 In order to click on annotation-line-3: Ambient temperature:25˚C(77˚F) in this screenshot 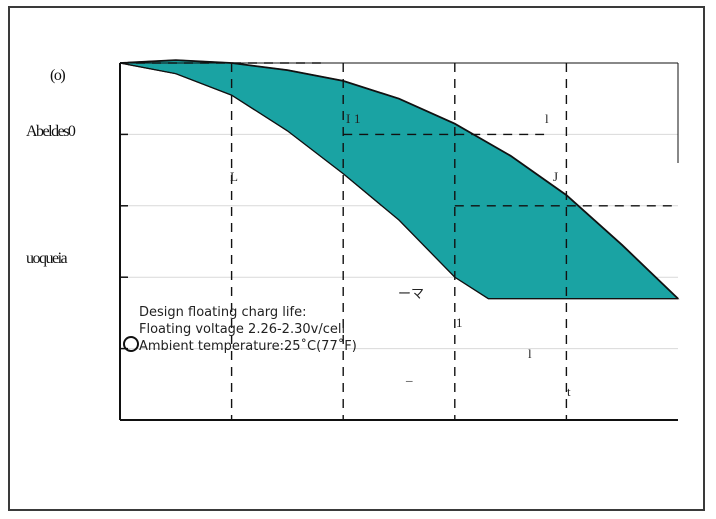, I will do `click(248, 346)`.